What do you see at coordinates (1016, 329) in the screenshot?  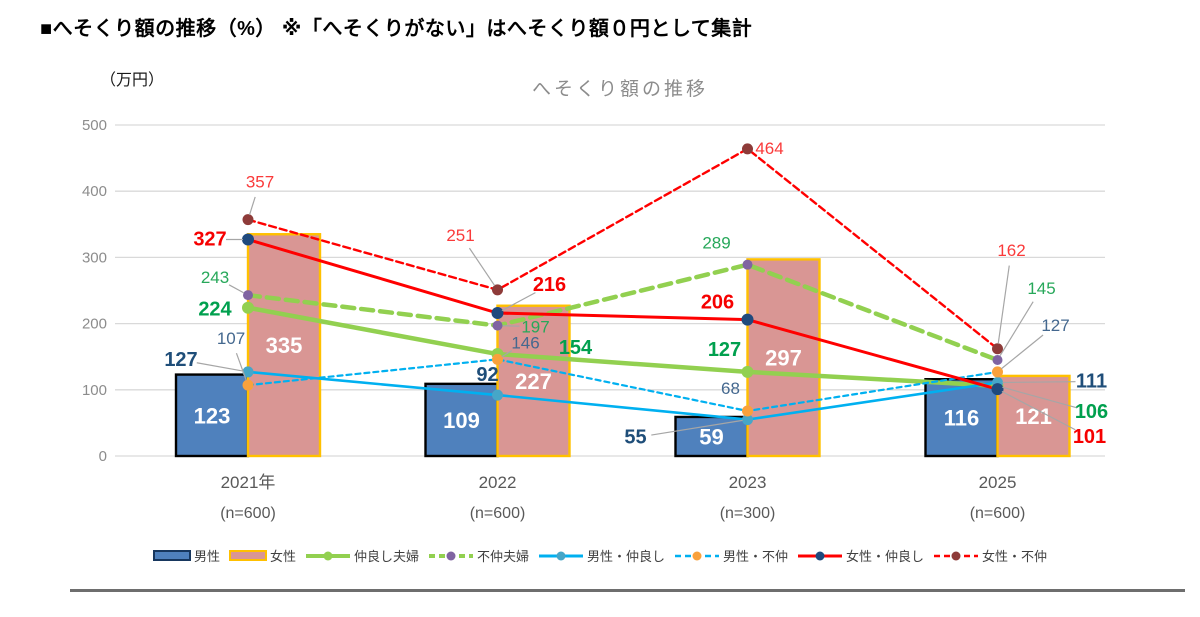 I see `leader-couple-bad-2025` at bounding box center [1016, 329].